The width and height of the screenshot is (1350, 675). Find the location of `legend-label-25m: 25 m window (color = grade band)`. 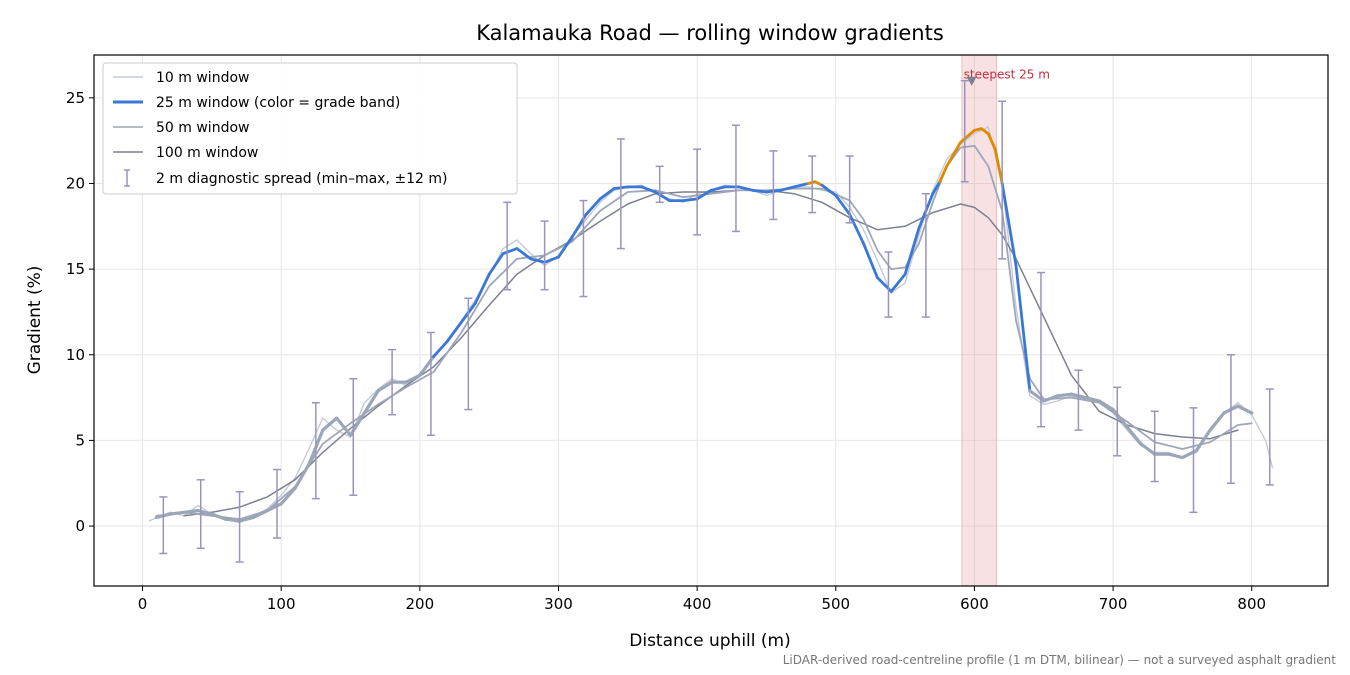

legend-label-25m: 25 m window (color = grade band) is located at coordinates (278, 103).